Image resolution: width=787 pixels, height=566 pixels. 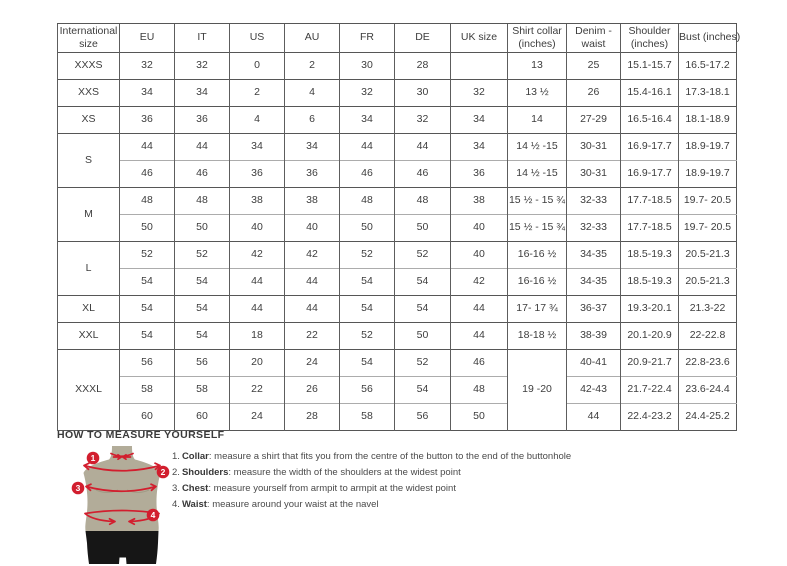 I want to click on table-cell: 20.5-21.3, so click(x=707, y=255).